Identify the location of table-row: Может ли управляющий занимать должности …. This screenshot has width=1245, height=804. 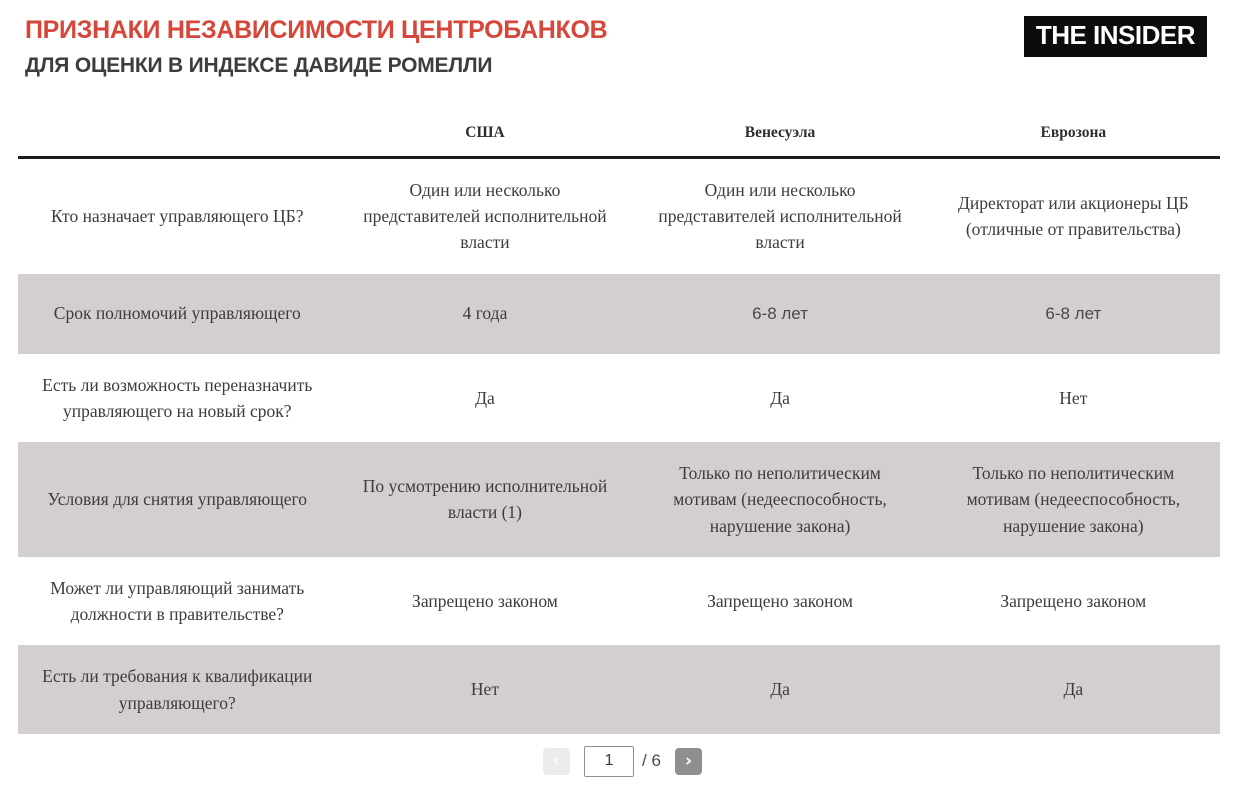
(619, 601).